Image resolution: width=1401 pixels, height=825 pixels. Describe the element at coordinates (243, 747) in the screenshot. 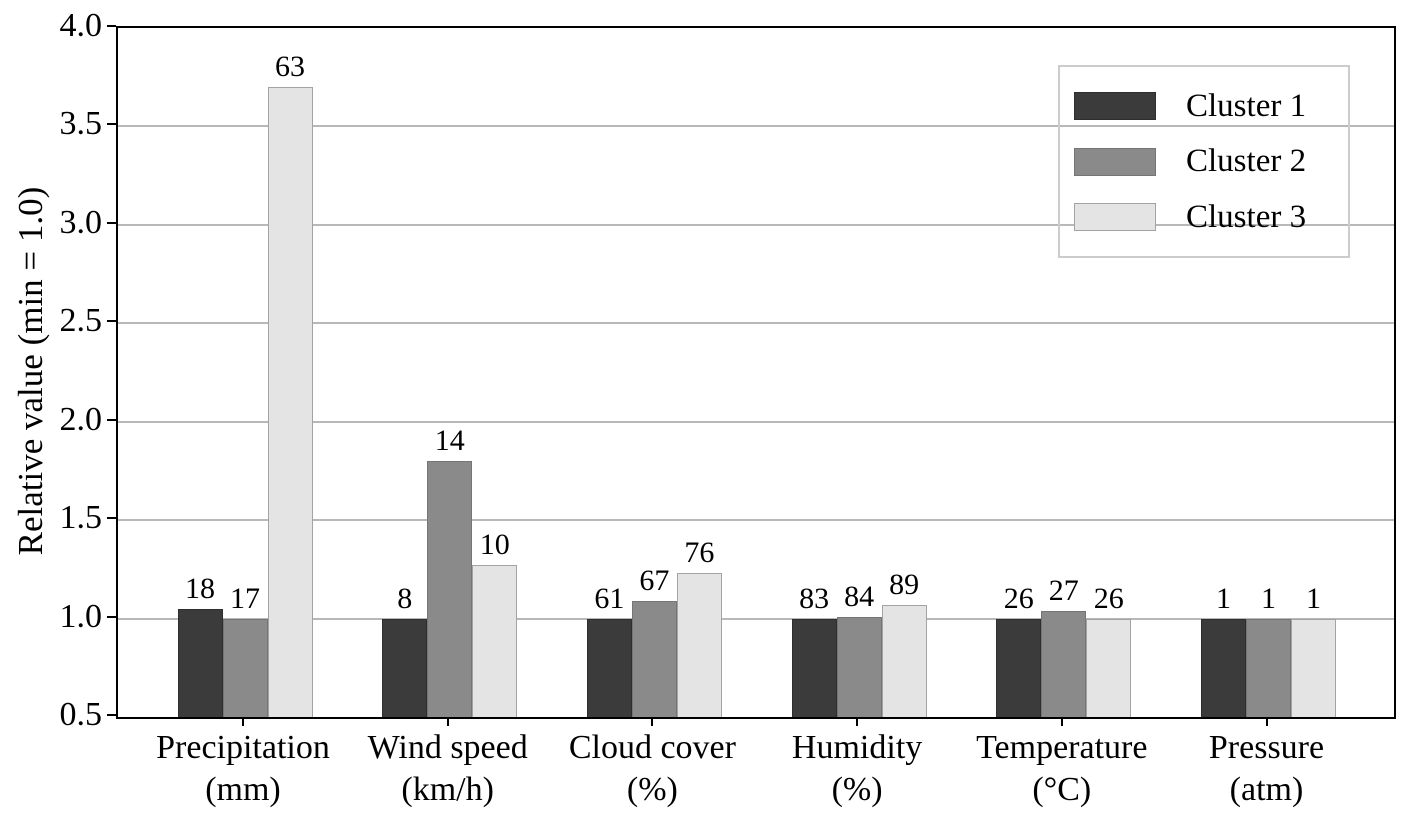

I see `x-category-name: Precipitation` at that location.